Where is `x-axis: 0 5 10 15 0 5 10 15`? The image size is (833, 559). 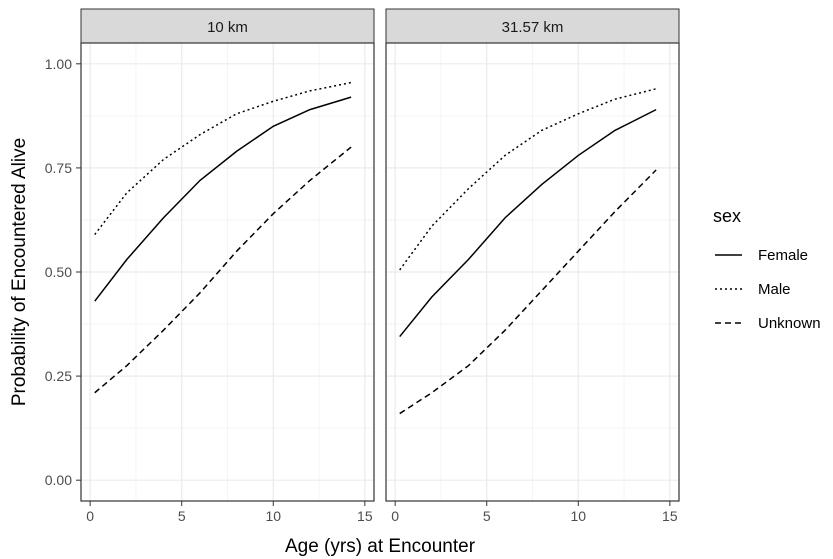
x-axis: 0 5 10 15 0 5 10 15 is located at coordinates (382, 512).